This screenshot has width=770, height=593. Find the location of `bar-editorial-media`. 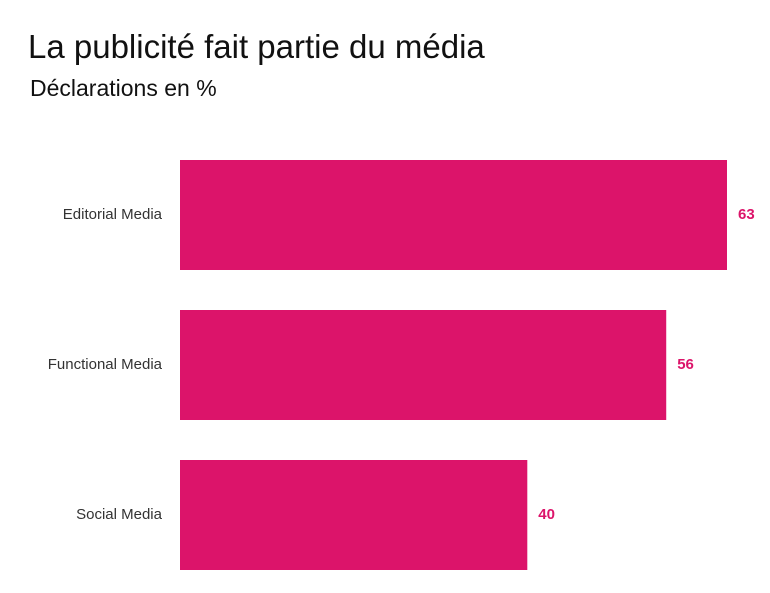

bar-editorial-media is located at coordinates (453, 215).